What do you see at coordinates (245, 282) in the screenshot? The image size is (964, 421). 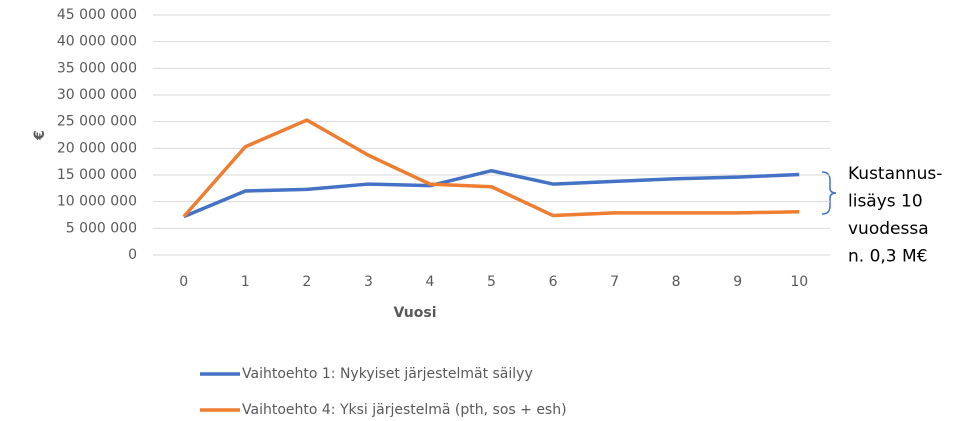 I see `x-tick-label: 1` at bounding box center [245, 282].